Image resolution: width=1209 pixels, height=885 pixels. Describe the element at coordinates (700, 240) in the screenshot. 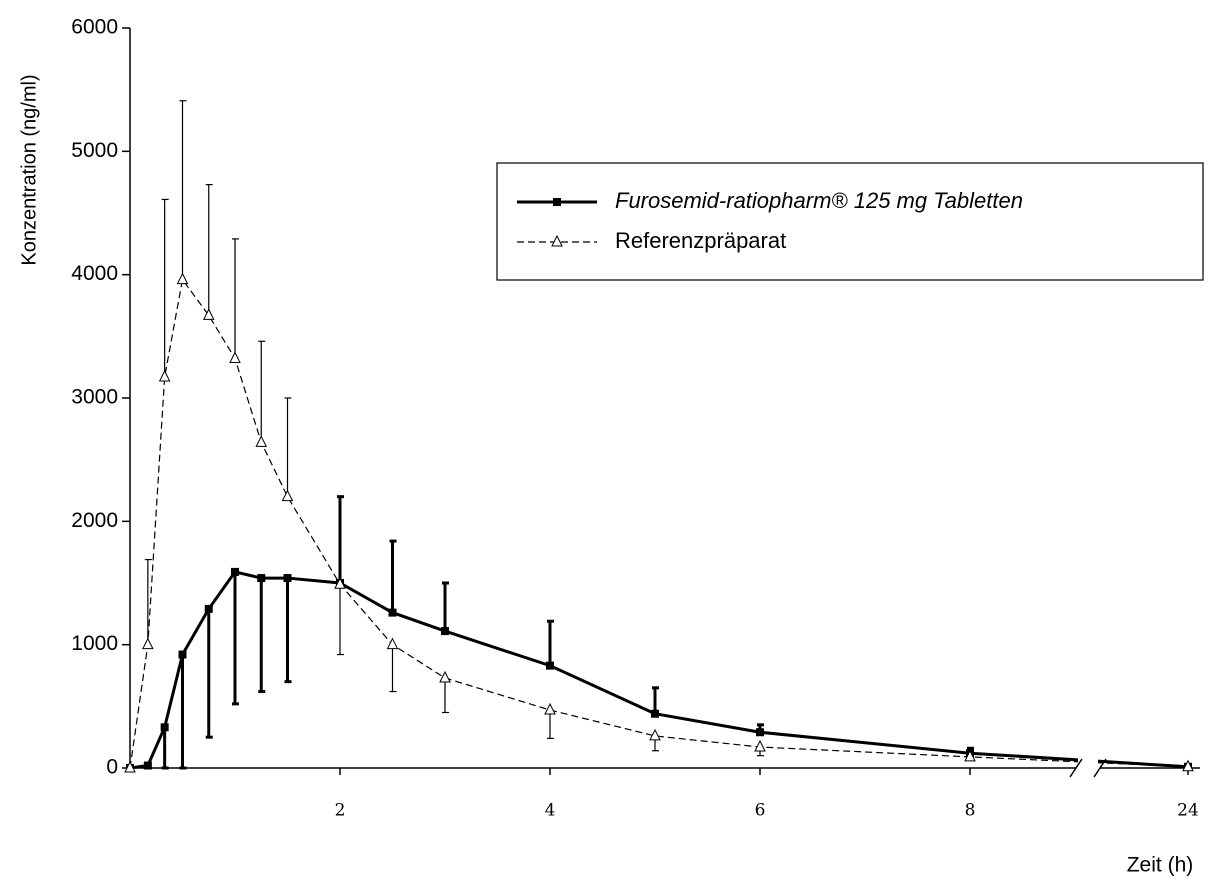

I see `legend-label: Referenzpräparat` at that location.